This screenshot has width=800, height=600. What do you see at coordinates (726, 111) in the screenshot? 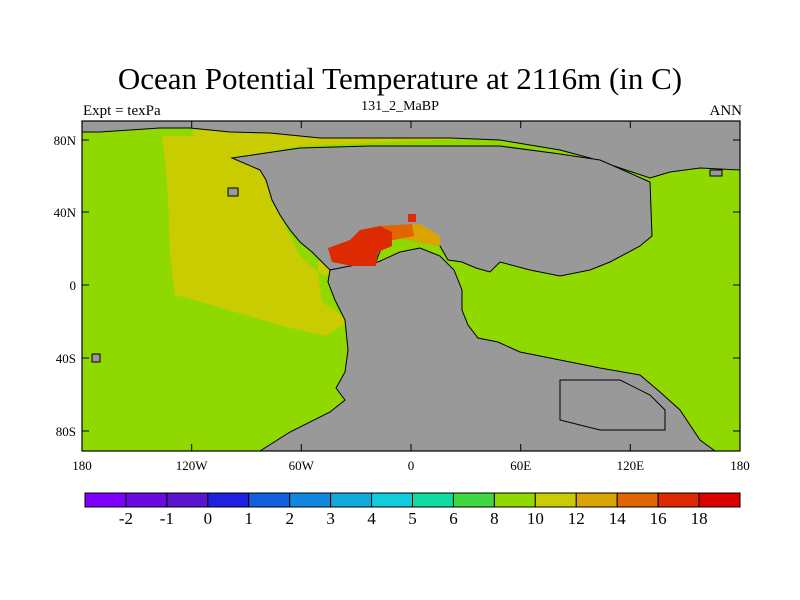
I see `season-label: ANN` at bounding box center [726, 111].